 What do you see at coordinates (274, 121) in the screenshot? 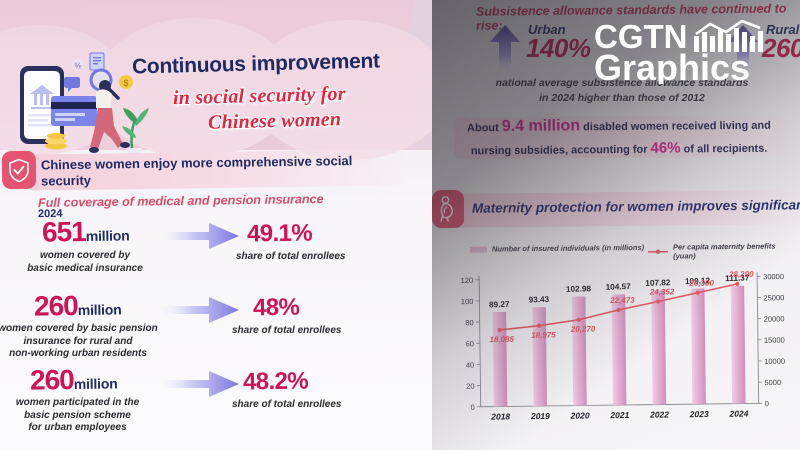
I see `page-subtitle-line2: Chinese women` at bounding box center [274, 121].